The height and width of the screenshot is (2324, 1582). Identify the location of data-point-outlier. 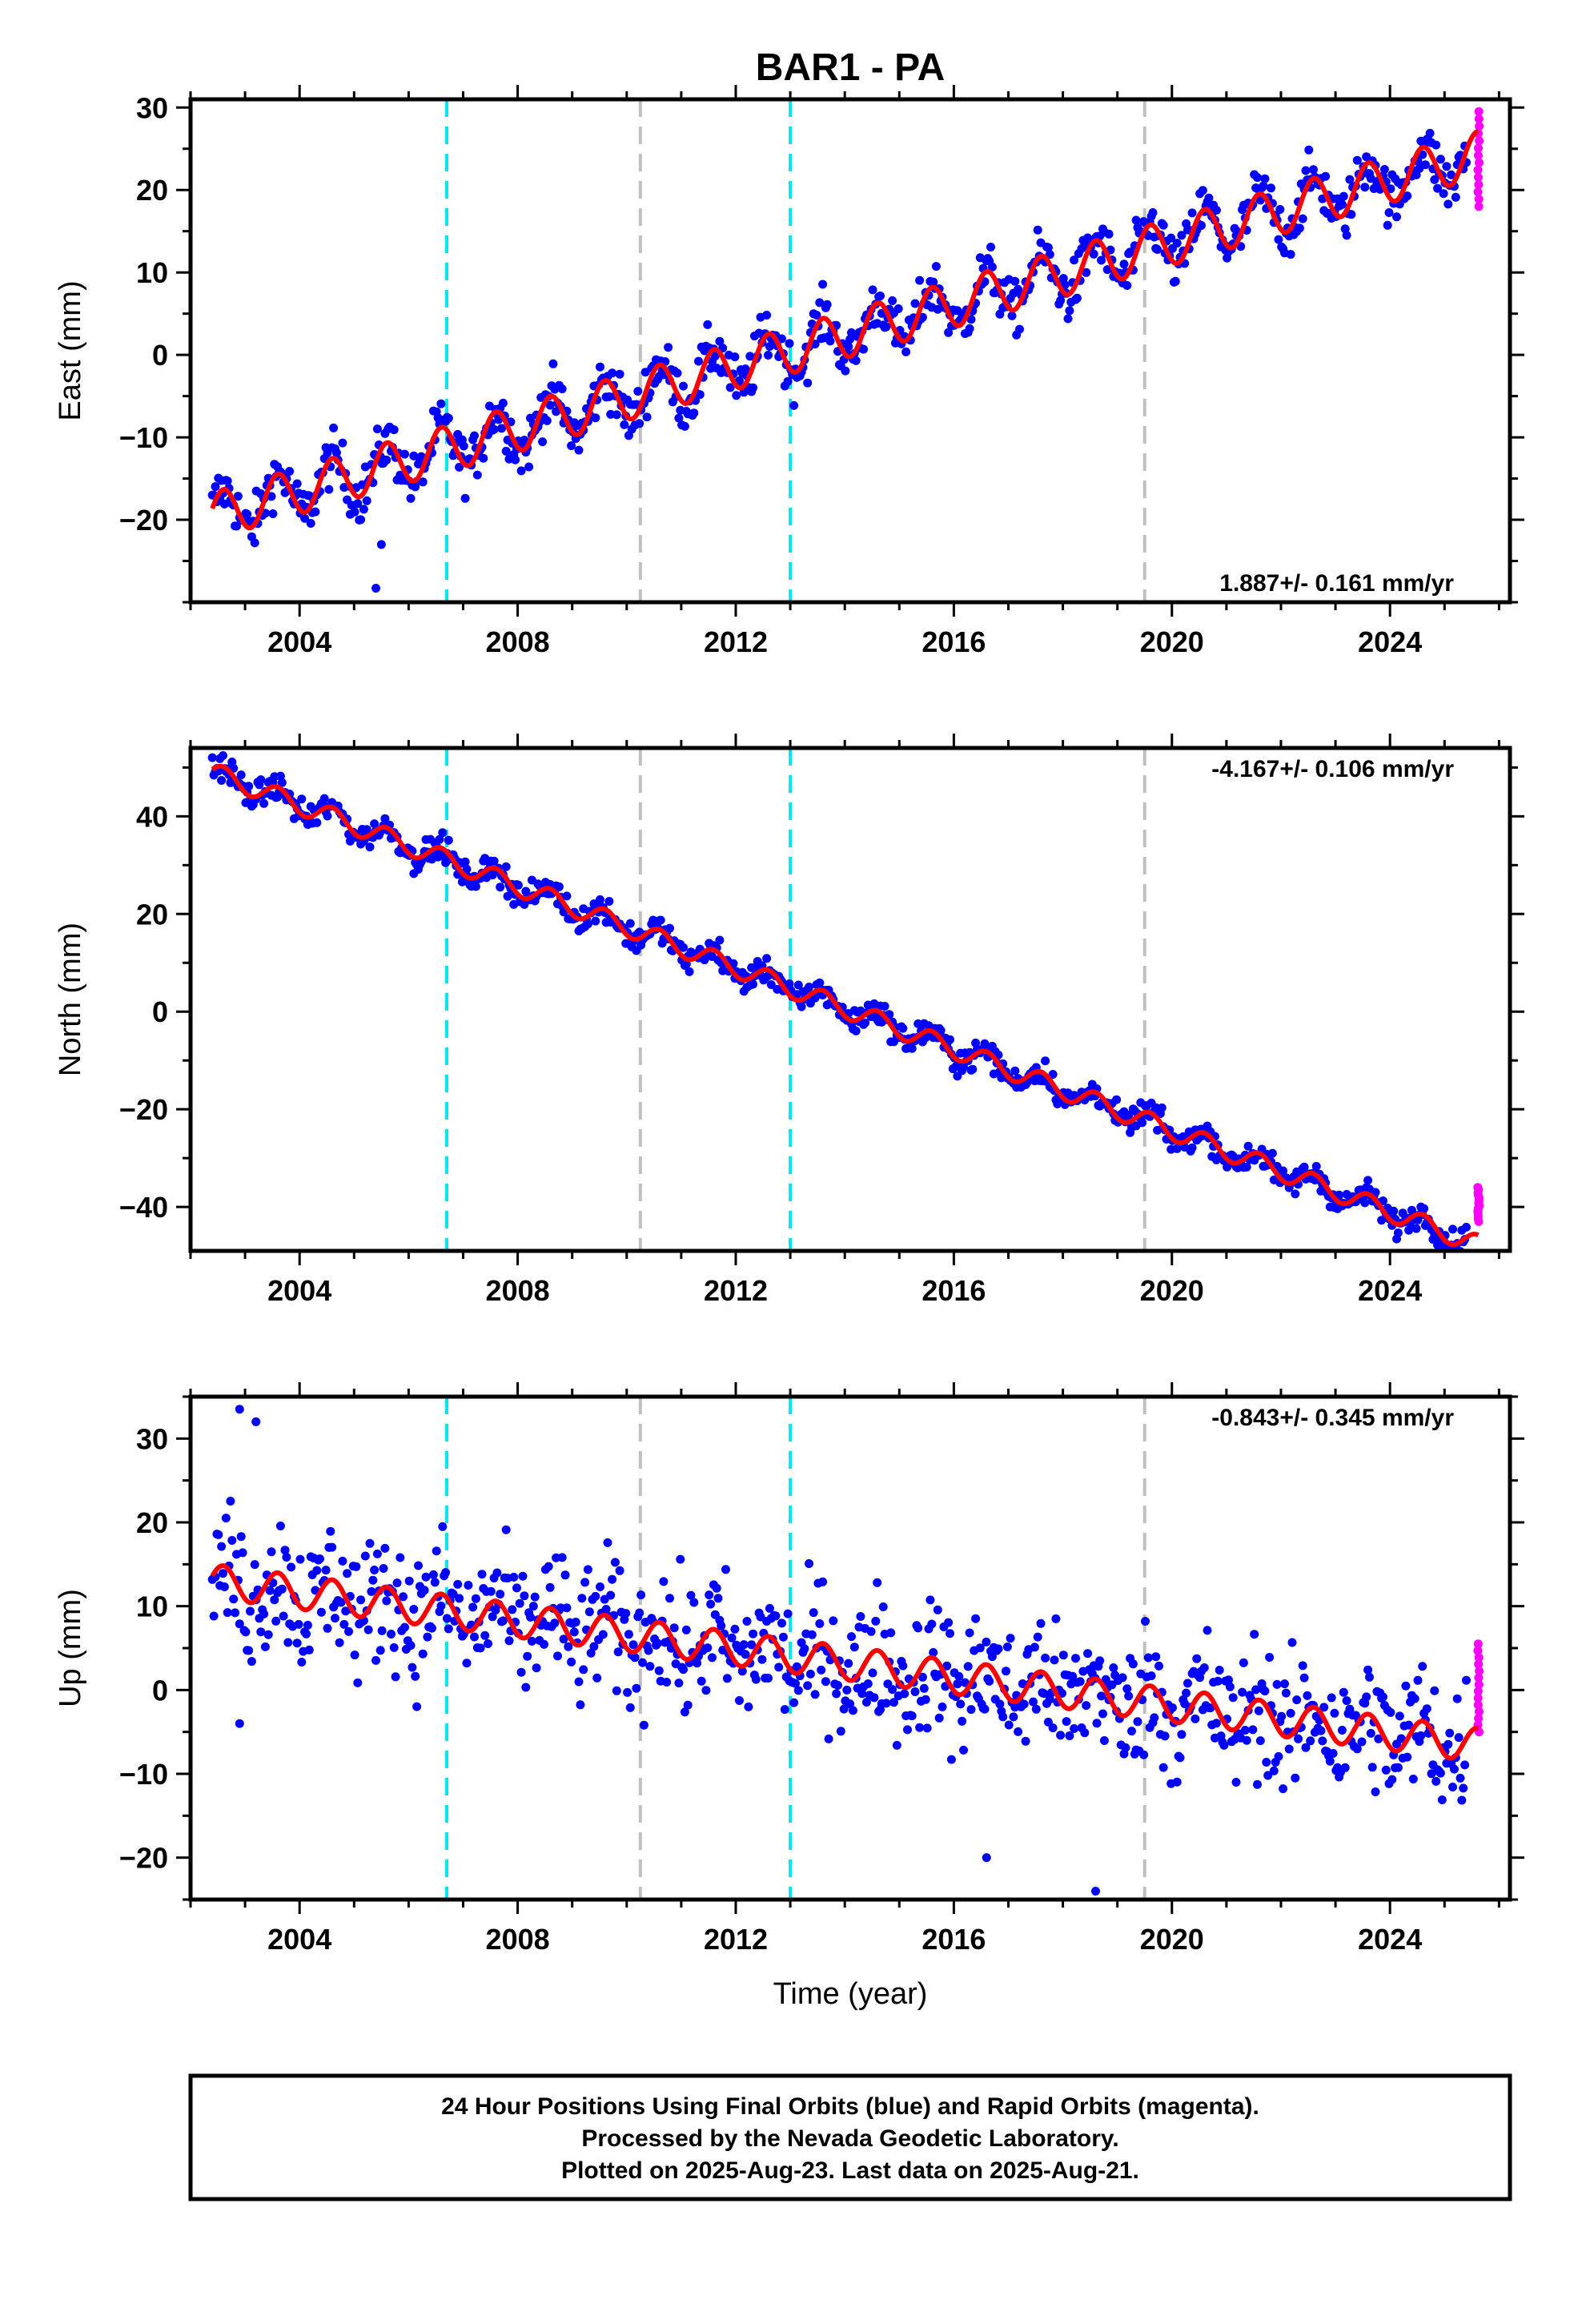
(256, 1421).